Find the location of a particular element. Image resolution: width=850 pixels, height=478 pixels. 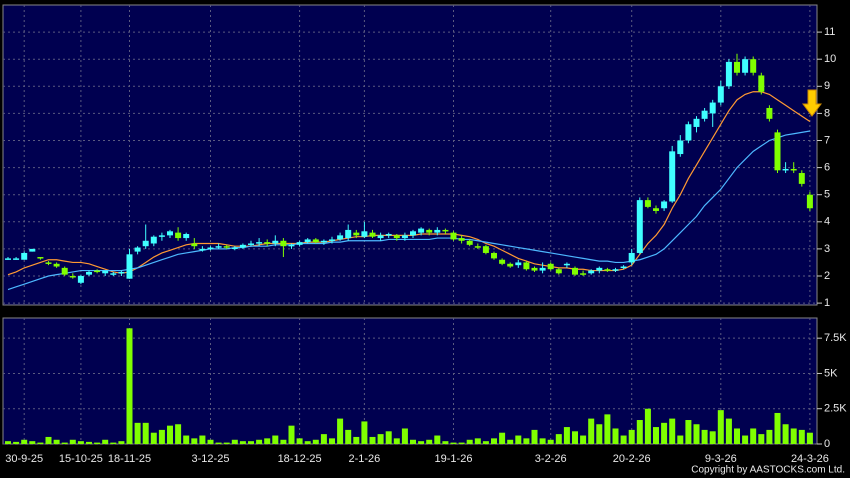

arrow-icon is located at coordinates (812, 103).